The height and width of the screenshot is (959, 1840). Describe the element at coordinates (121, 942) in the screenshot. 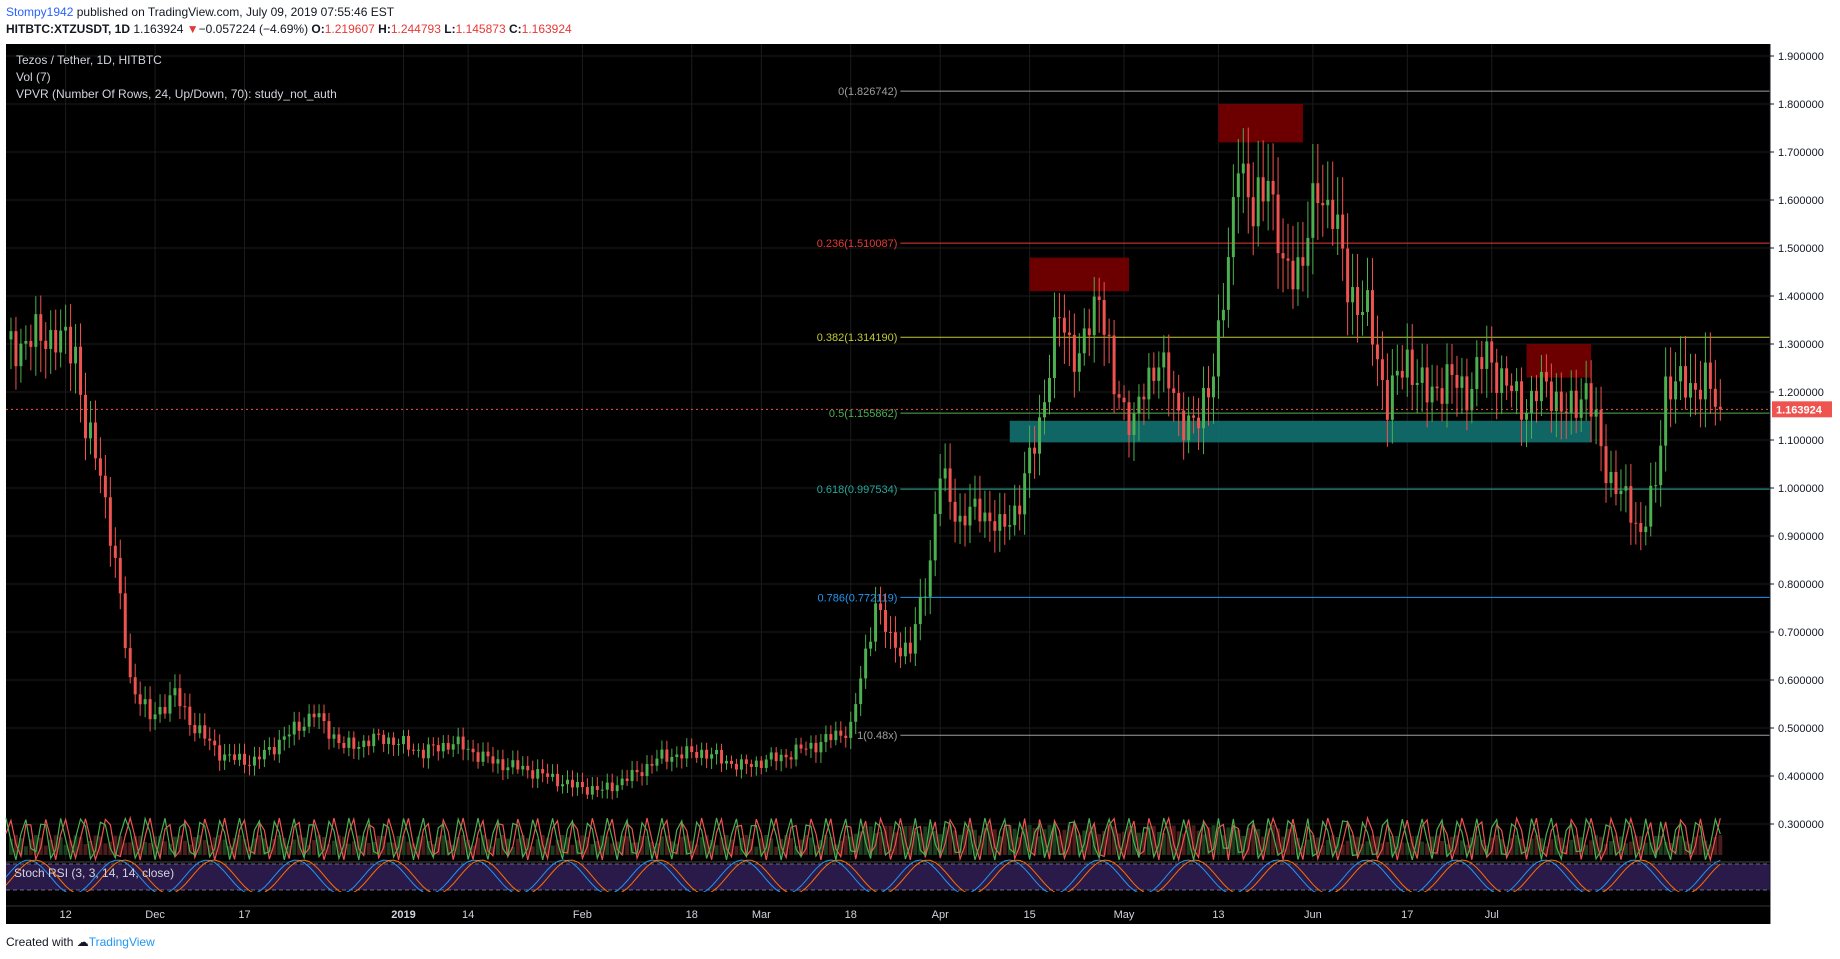

I see `tradingview-link: TradingView` at that location.